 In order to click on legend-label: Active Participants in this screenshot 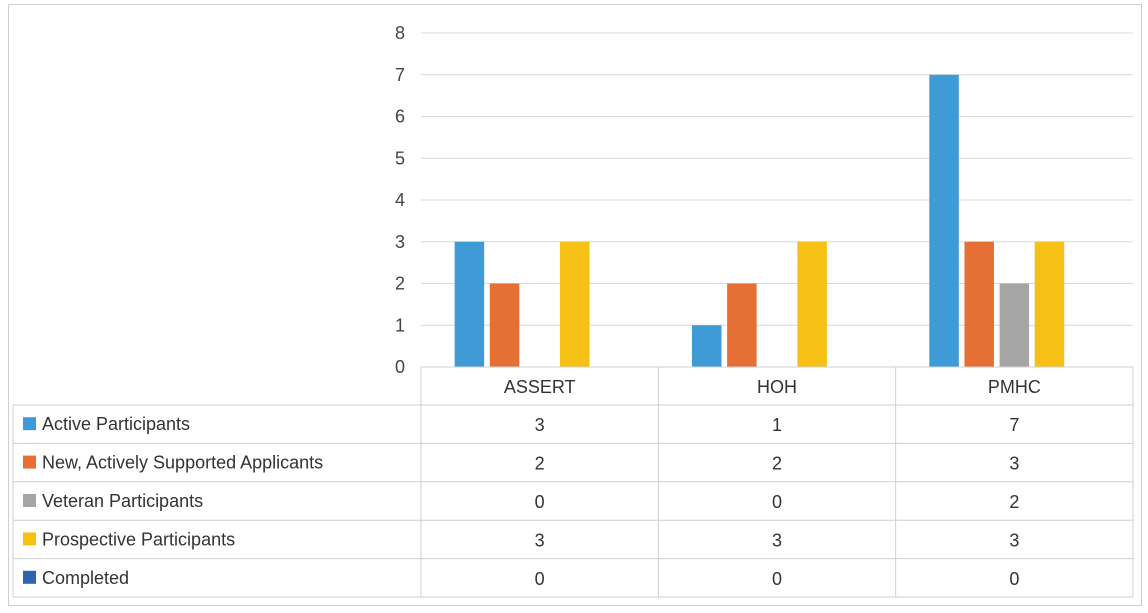, I will do `click(116, 424)`.